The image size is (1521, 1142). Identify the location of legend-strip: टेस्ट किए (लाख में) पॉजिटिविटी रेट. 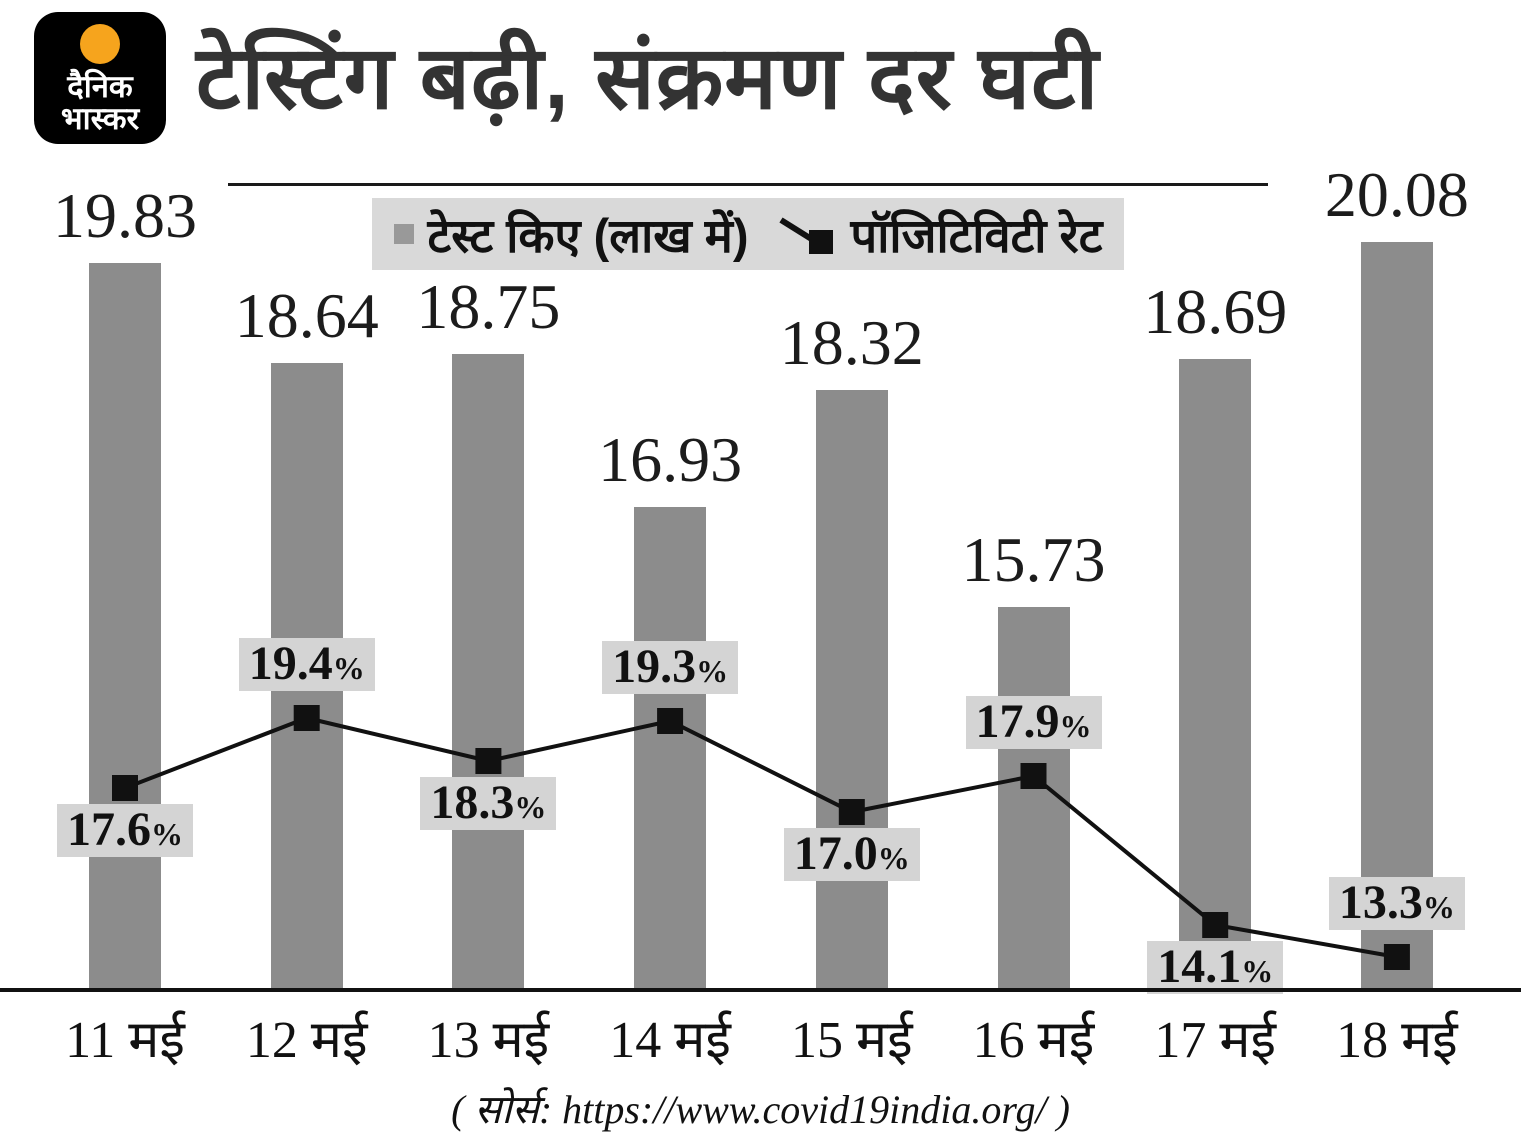
(748, 234).